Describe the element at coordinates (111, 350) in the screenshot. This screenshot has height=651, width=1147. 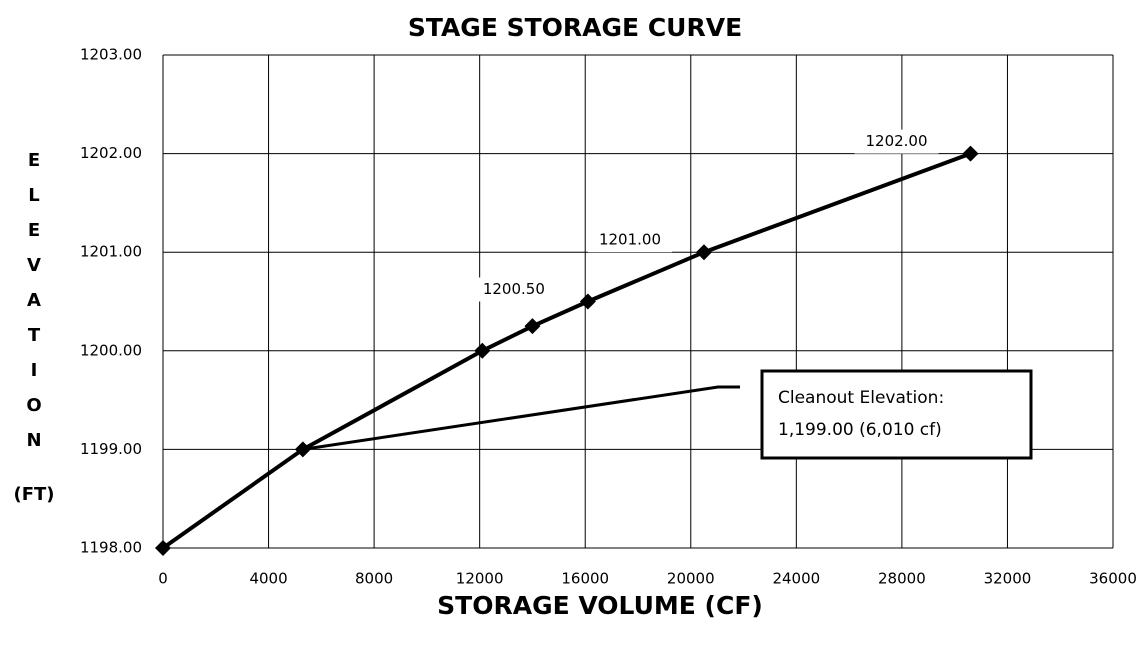
I see `y-tick-label: 1200.00` at that location.